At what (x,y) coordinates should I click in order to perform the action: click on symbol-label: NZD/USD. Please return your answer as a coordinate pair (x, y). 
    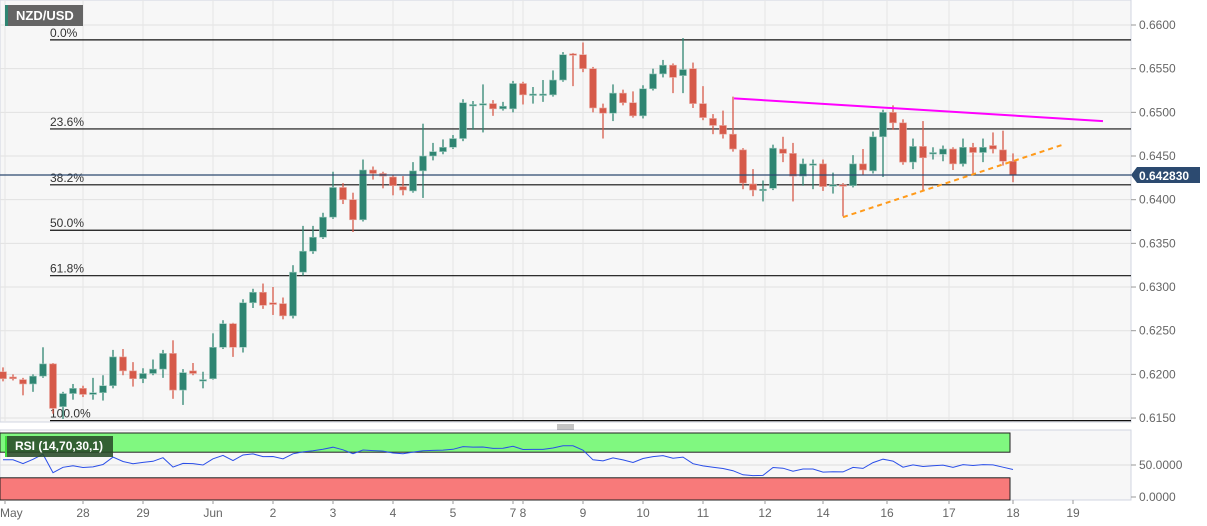
    Looking at the image, I should click on (45, 15).